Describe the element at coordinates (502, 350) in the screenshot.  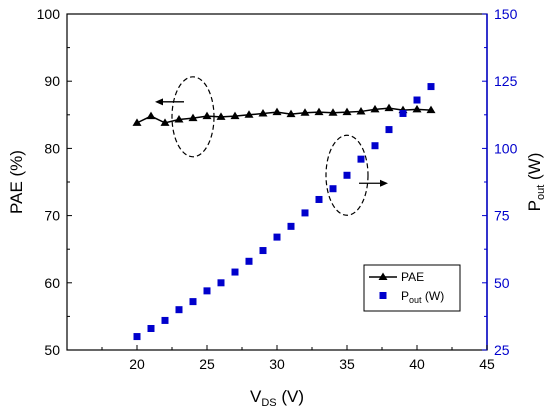
I see `right-tick-label: 25` at that location.